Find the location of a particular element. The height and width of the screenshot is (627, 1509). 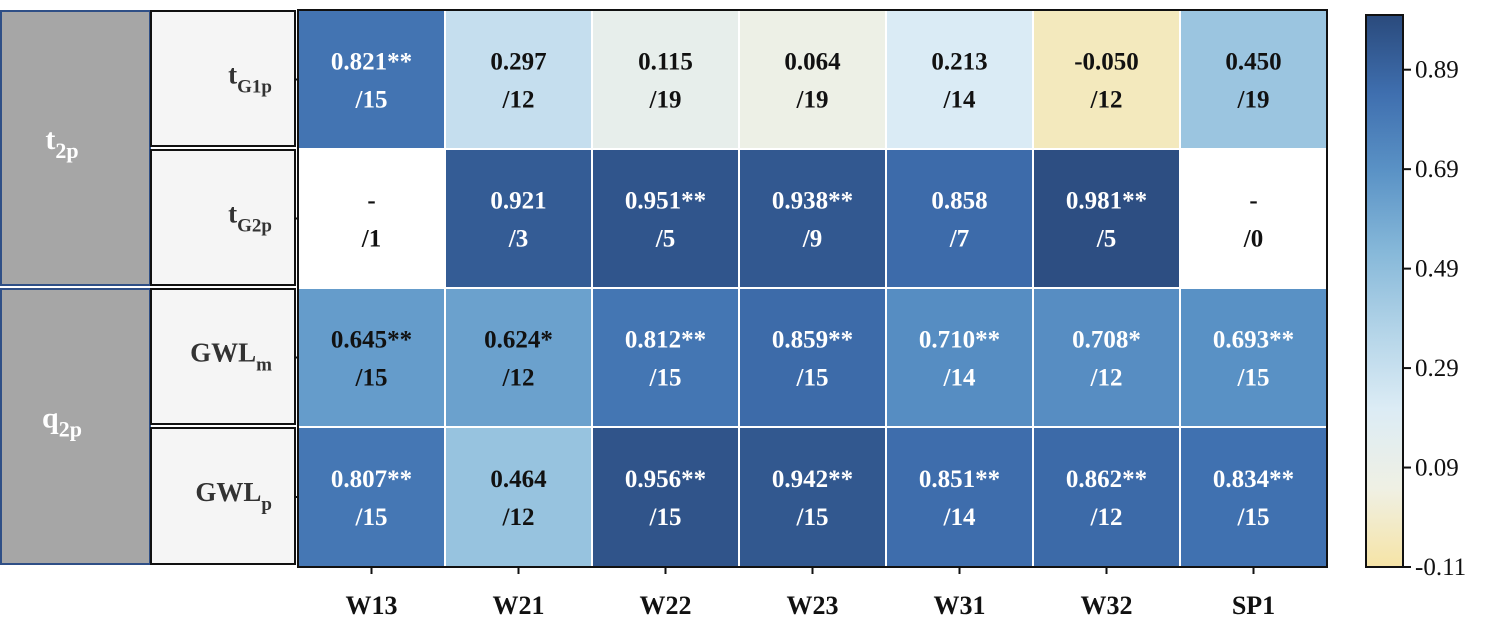

heatmap-cell: 0.297/12 is located at coordinates (518, 79).